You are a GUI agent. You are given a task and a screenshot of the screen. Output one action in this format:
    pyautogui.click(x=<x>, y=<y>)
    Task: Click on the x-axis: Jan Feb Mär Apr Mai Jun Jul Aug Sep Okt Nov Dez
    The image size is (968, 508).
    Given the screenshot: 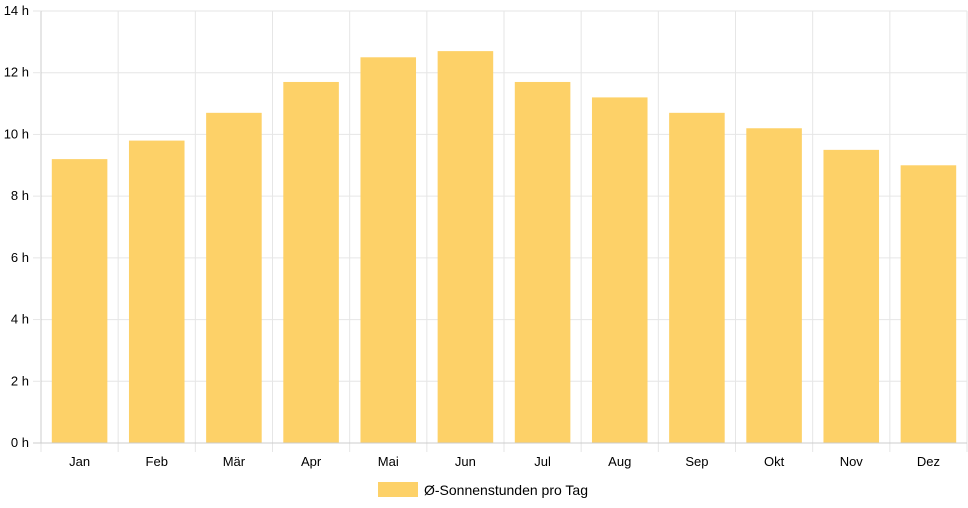 What is the action you would take?
    pyautogui.click(x=500, y=455)
    